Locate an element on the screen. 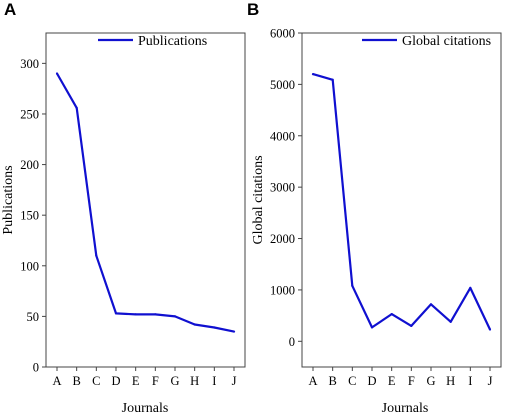 The height and width of the screenshot is (415, 510). legend-a: Publications is located at coordinates (152, 41).